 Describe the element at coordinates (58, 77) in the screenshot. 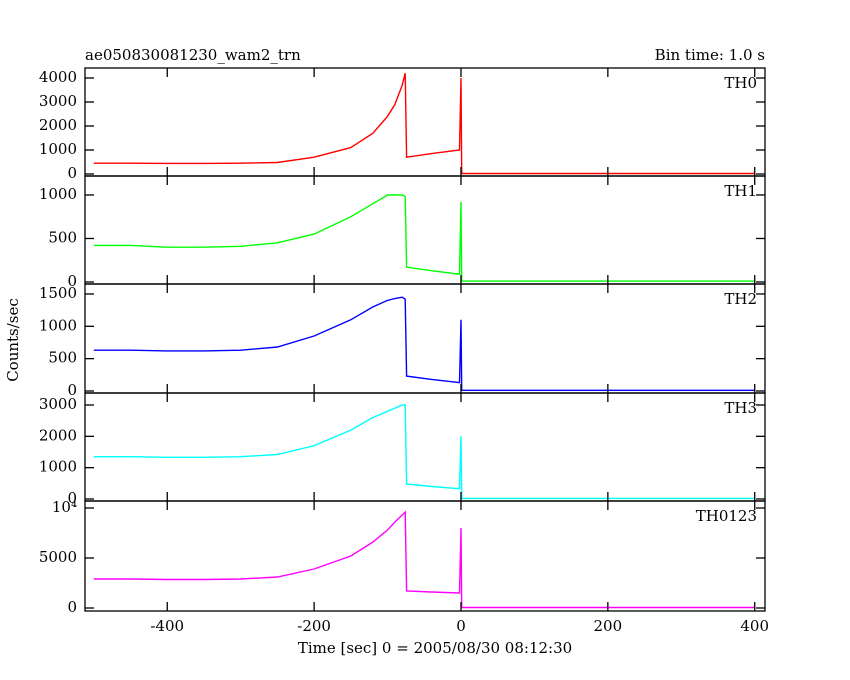

I see `y-tick-label: 4000` at that location.